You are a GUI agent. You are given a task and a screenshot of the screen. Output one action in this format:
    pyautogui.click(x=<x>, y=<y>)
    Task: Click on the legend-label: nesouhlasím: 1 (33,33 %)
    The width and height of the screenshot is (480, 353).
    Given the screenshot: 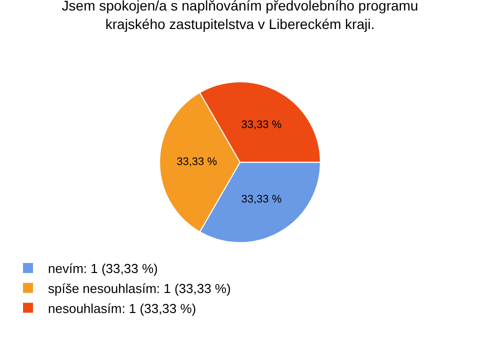 What is the action you would take?
    pyautogui.click(x=122, y=308)
    